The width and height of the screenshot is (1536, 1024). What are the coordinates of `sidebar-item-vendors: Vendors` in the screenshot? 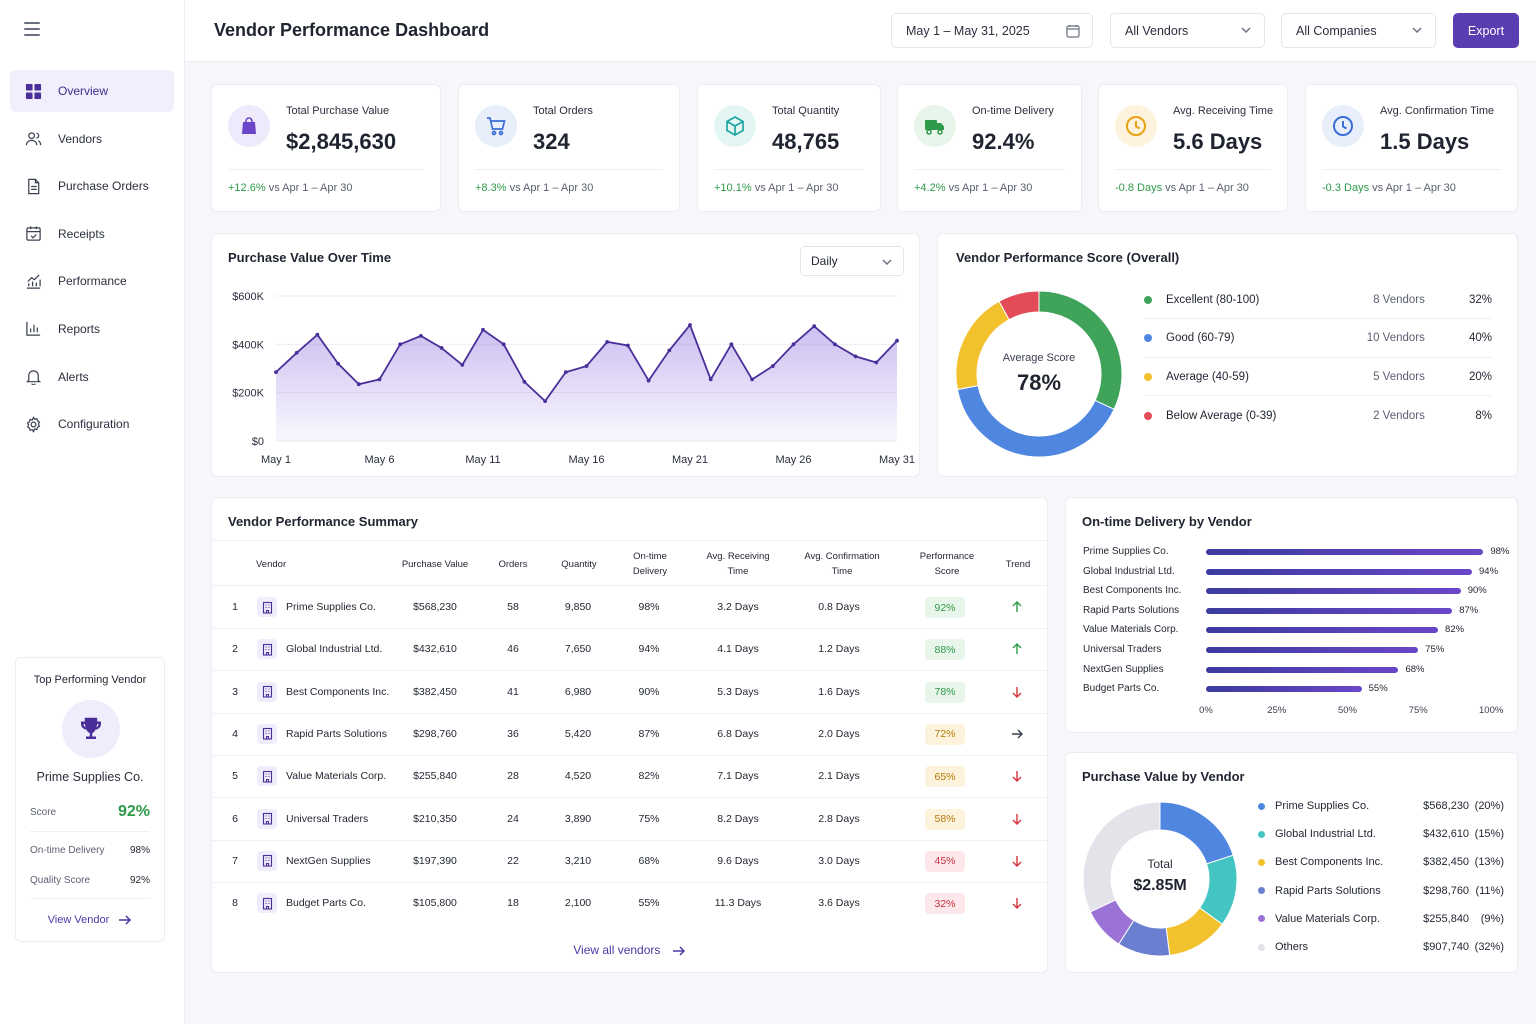 It's located at (92, 139).